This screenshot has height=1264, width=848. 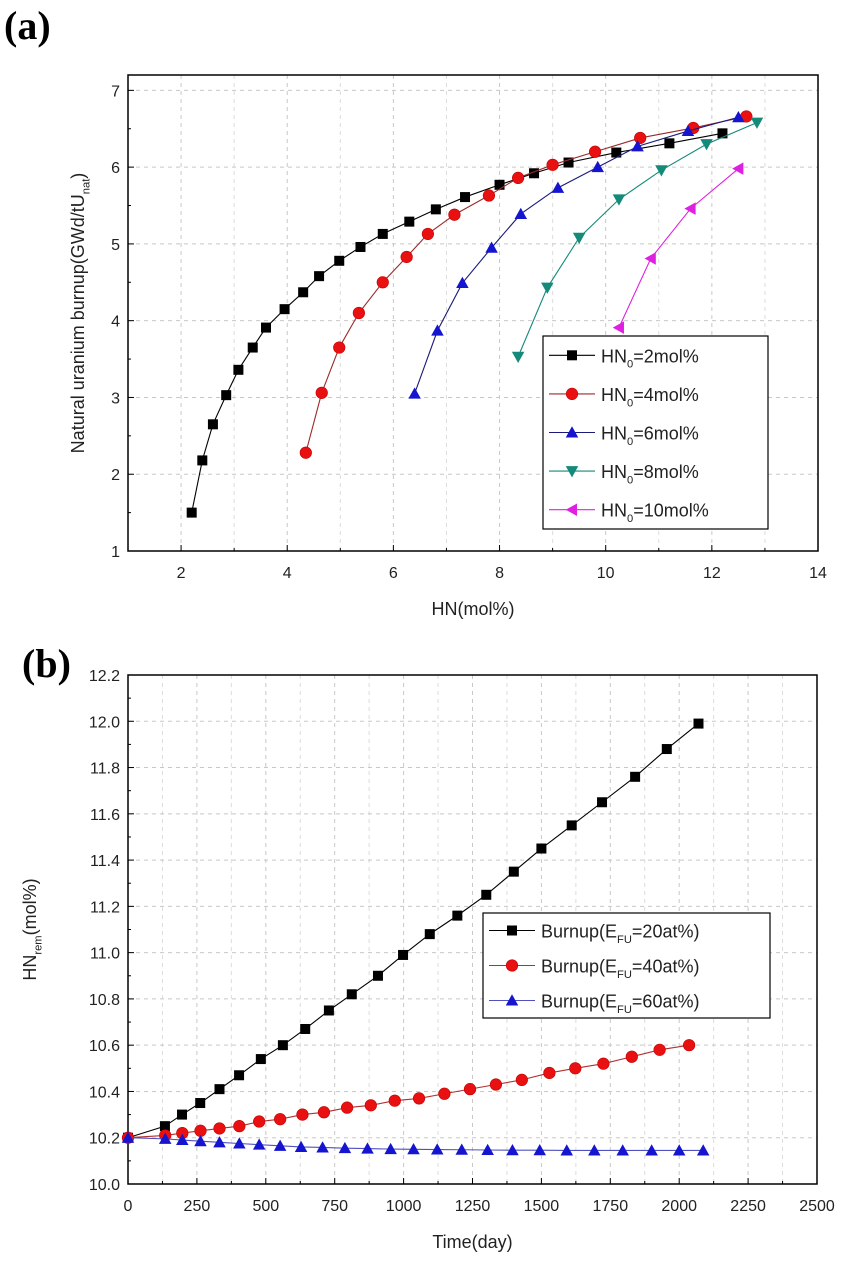 What do you see at coordinates (115, 552) in the screenshot?
I see `y-tick-label: 1` at bounding box center [115, 552].